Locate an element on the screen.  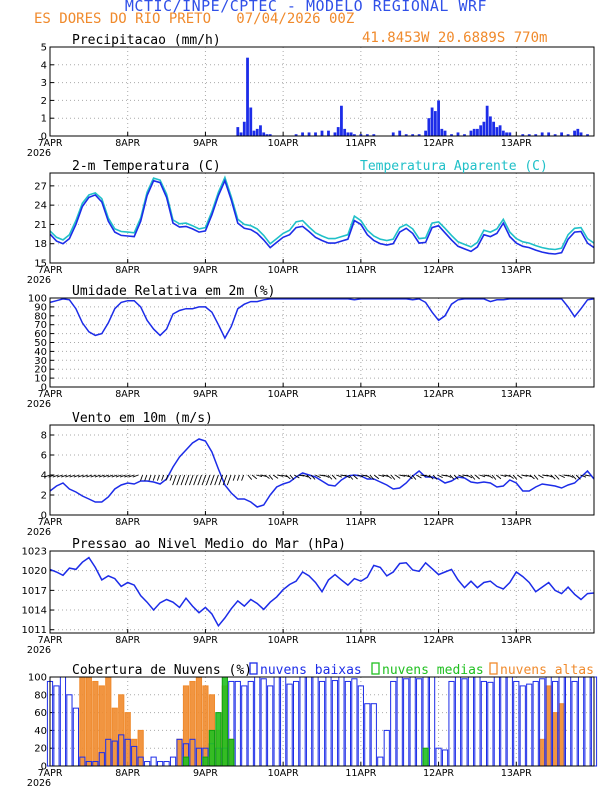
panel-title: Pressao ao Nivel Medio do Mar (hPa) is located at coordinates (209, 544).